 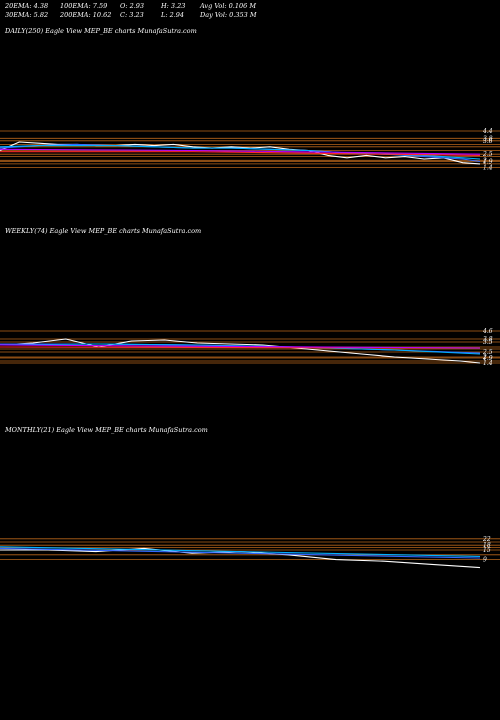 I want to click on avg-vol-stat: Avg Vol: 0.106 M, so click(x=228, y=6).